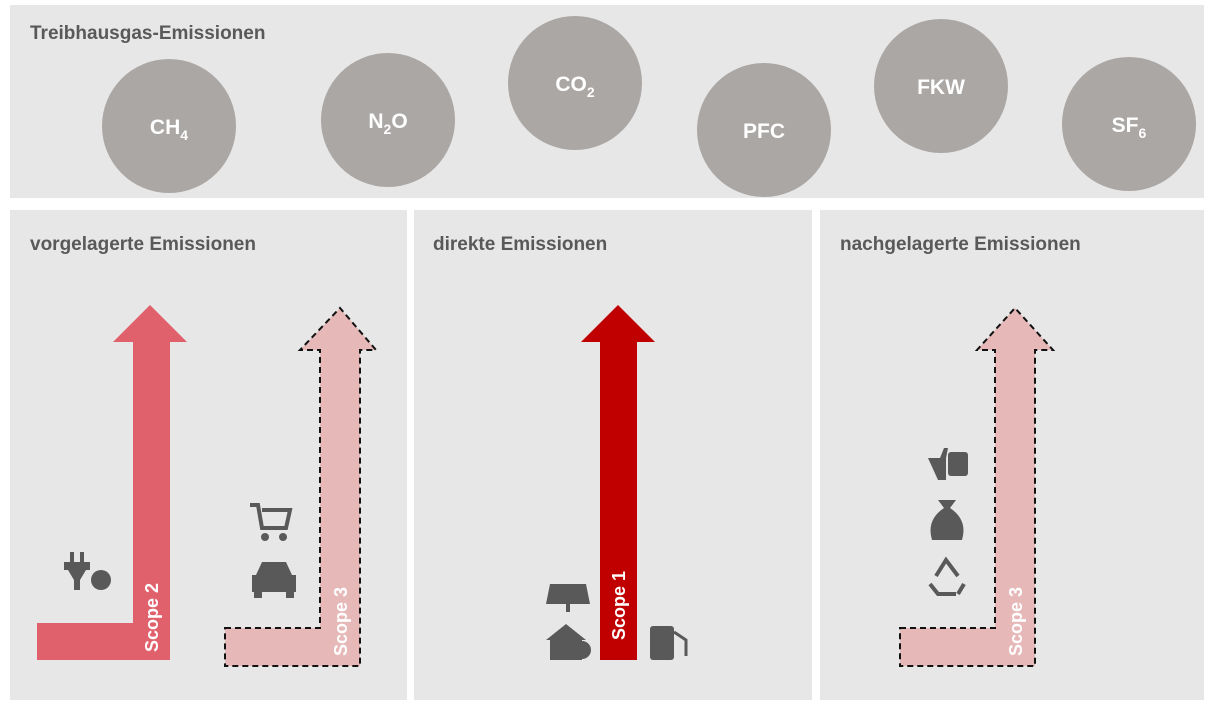 The image size is (1214, 702). I want to click on gas-base: CH, so click(165, 127).